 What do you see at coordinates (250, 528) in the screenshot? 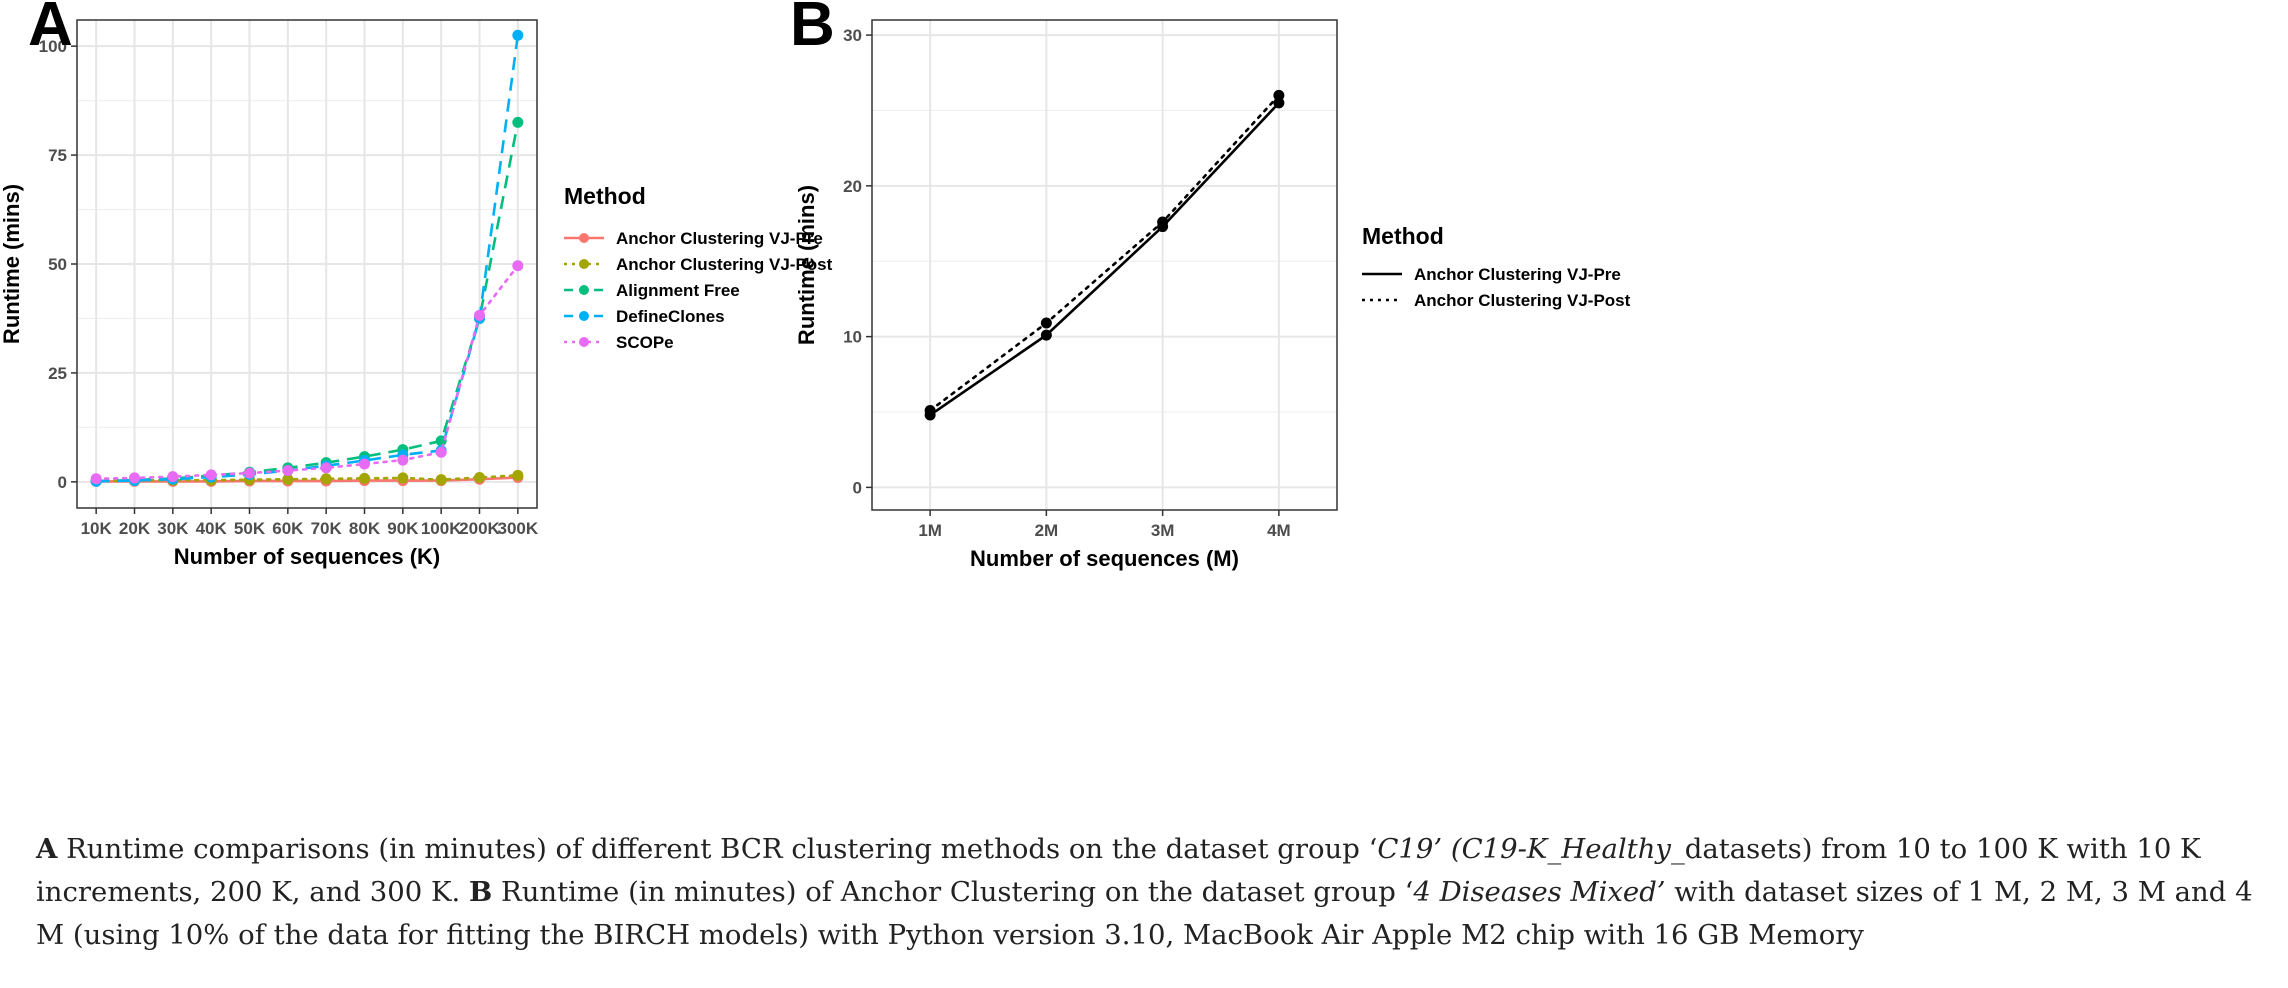
I see `x-tick-label: 50K` at bounding box center [250, 528].